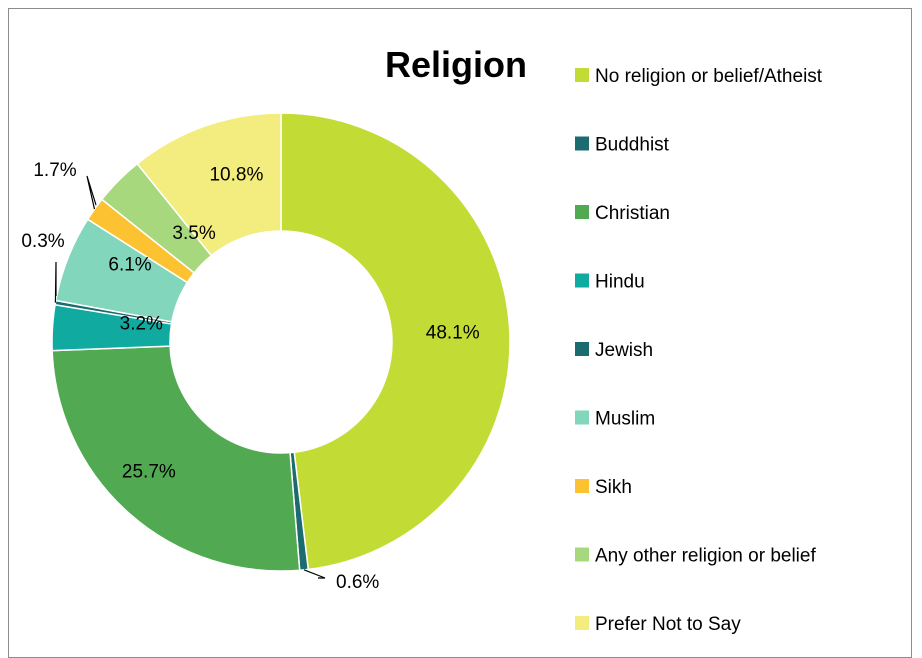 The image size is (922, 658). What do you see at coordinates (176, 458) in the screenshot?
I see `slice-christian` at bounding box center [176, 458].